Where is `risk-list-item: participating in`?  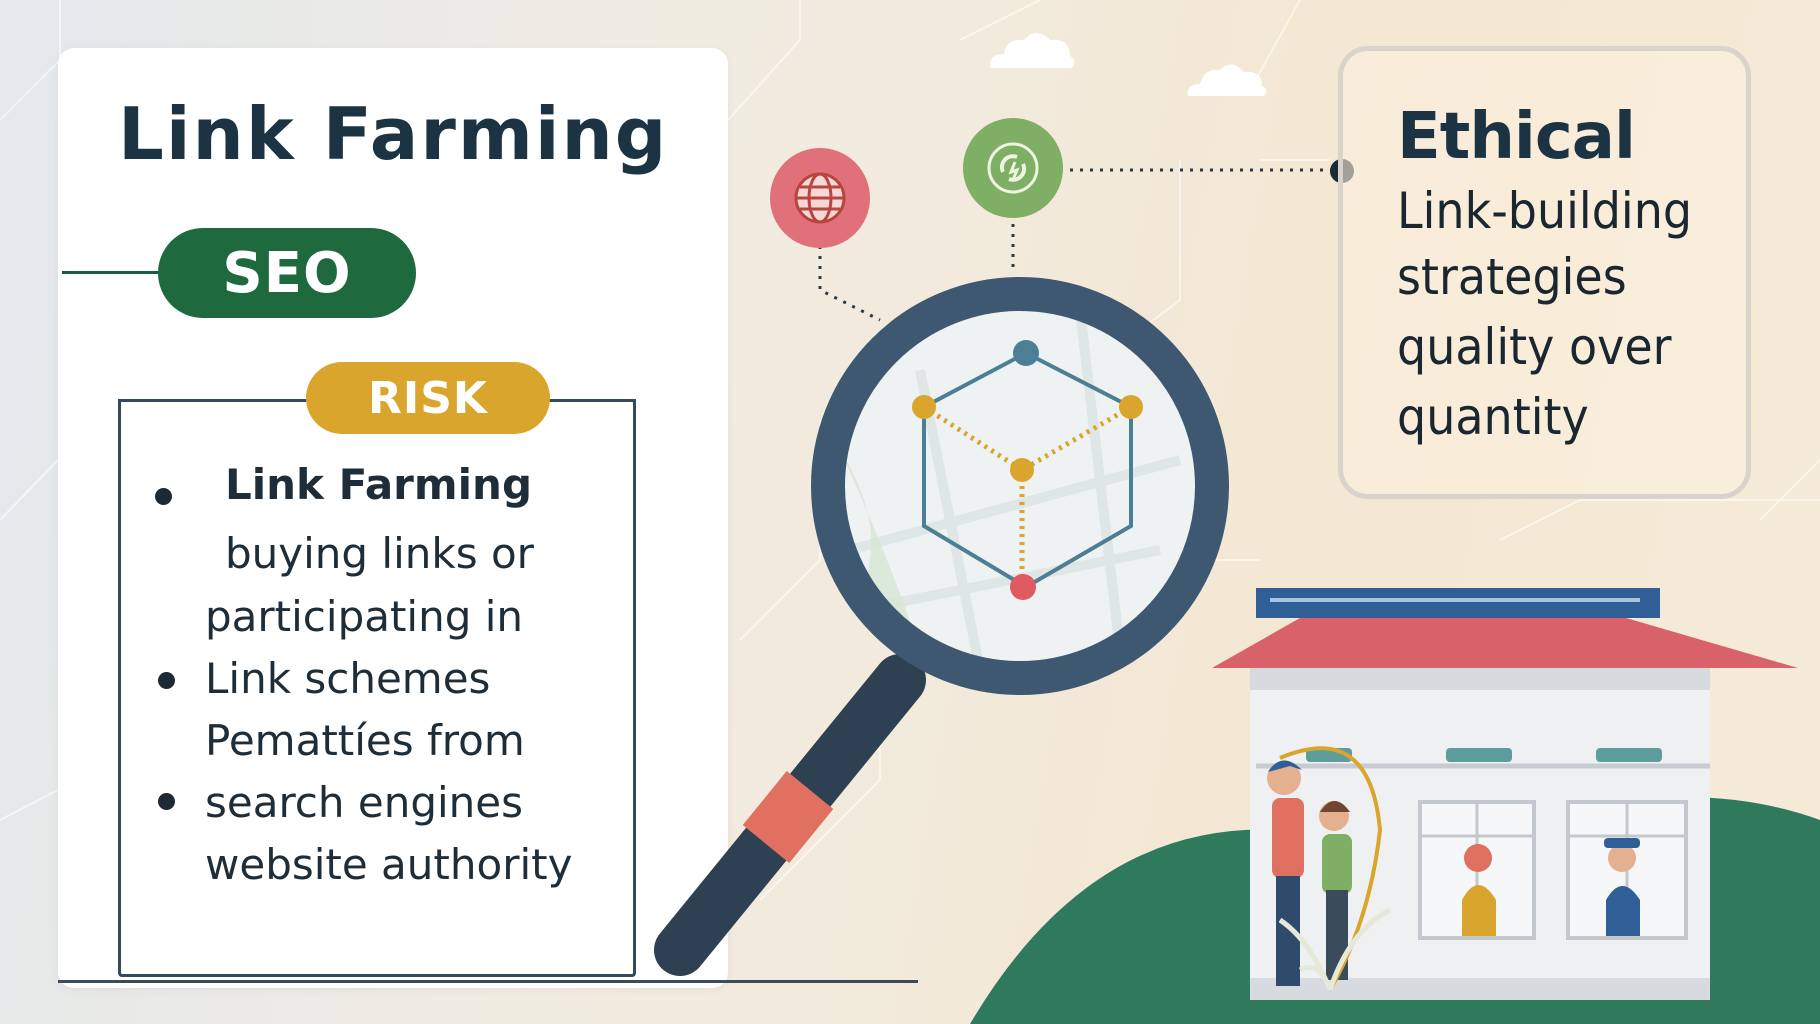 risk-list-item: participating in is located at coordinates (364, 616).